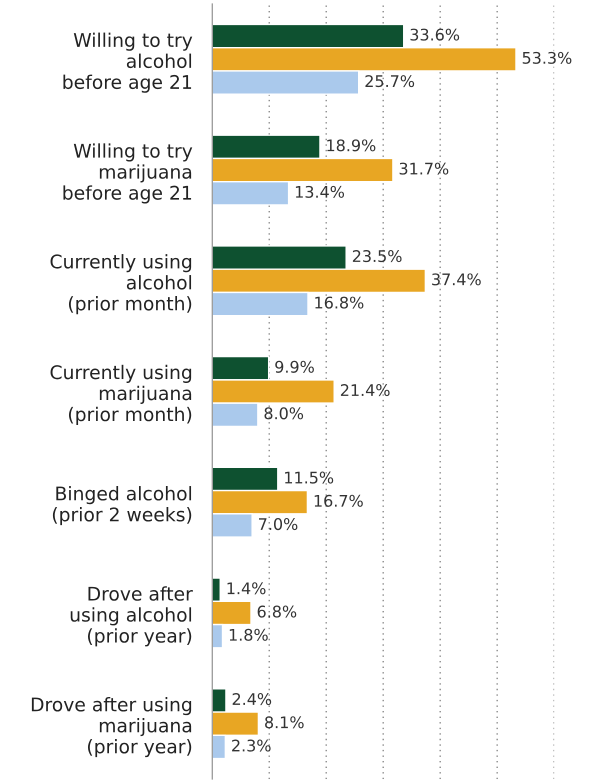 This screenshot has height=783, width=603. Describe the element at coordinates (424, 168) in the screenshot. I see `data-label: 31.7%` at that location.